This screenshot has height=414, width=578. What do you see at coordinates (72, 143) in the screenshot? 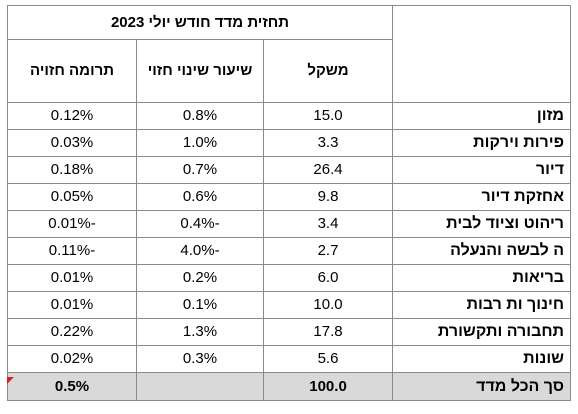
I see `contribution-cell: 0.03%` at bounding box center [72, 143].